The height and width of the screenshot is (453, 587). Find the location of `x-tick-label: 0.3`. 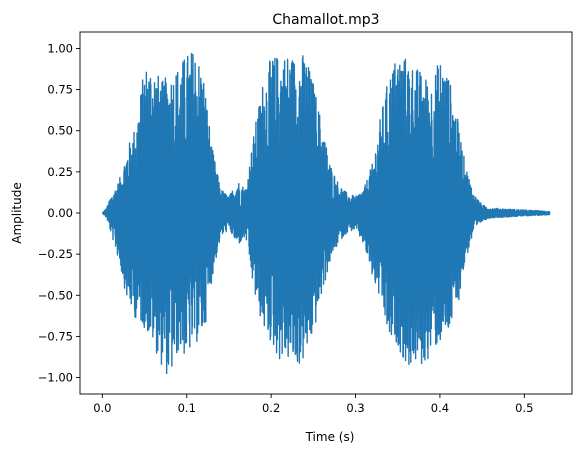

x-tick-label: 0.3 is located at coordinates (355, 408).